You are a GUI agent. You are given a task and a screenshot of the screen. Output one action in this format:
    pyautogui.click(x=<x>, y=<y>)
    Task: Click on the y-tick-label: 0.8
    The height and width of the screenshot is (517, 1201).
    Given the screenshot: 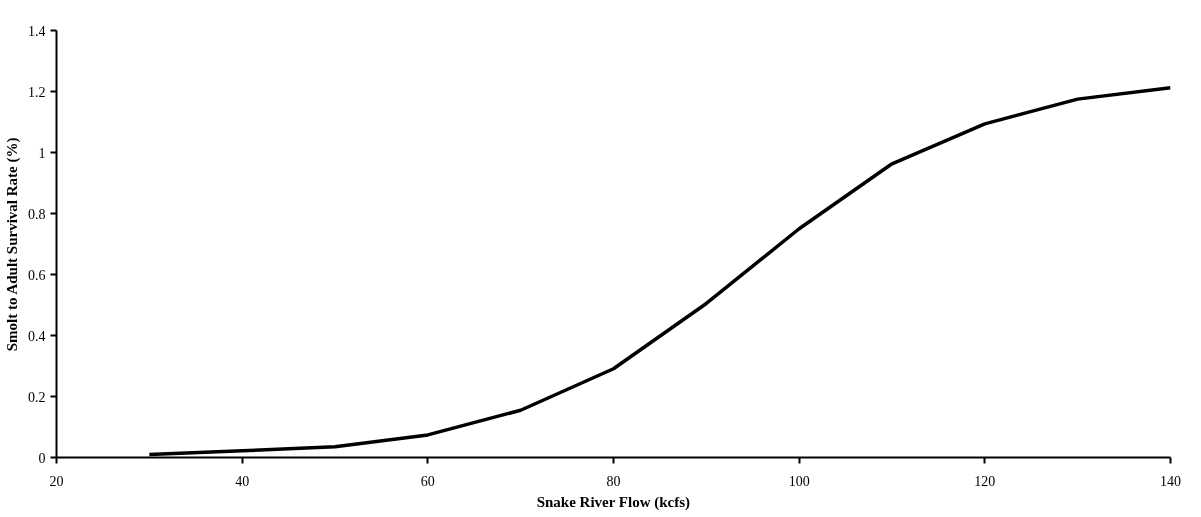 What is the action you would take?
    pyautogui.click(x=37, y=214)
    